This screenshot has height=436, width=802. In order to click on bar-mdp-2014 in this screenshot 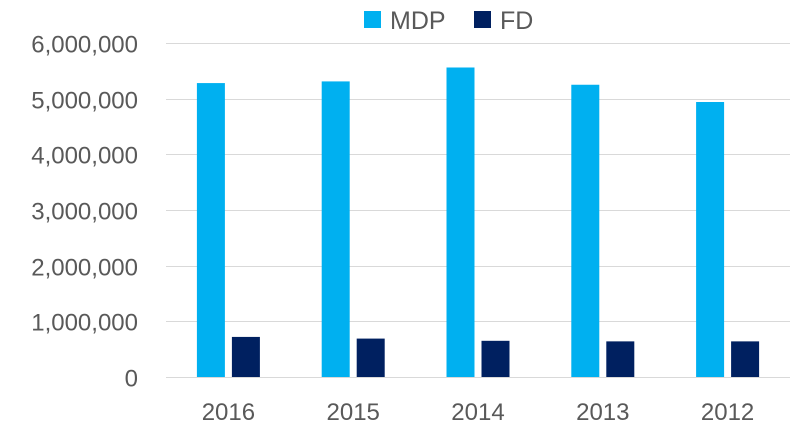, I will do `click(460, 222)`.